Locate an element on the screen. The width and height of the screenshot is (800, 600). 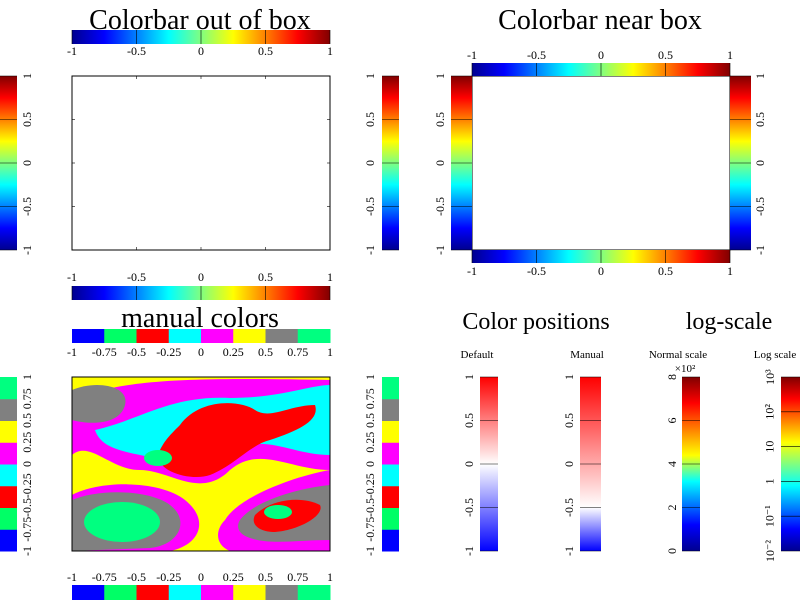
tick-label-manual: -0.5 is located at coordinates (569, 507).